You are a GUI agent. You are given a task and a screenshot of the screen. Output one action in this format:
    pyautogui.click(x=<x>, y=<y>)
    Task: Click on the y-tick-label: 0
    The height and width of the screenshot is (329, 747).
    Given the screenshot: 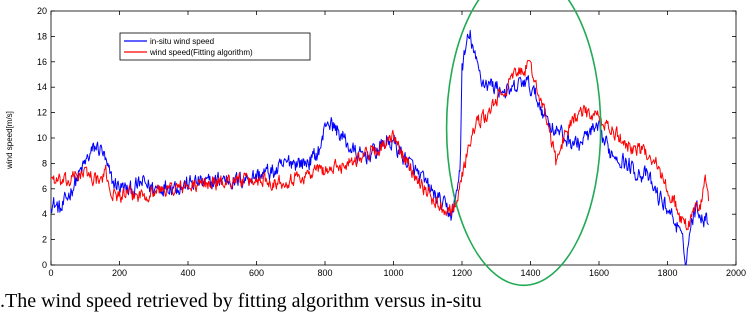 What is the action you would take?
    pyautogui.click(x=44, y=265)
    